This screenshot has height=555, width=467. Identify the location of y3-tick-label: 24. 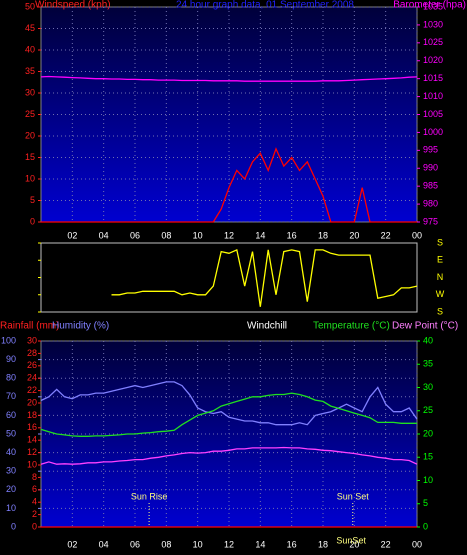
(32, 378).